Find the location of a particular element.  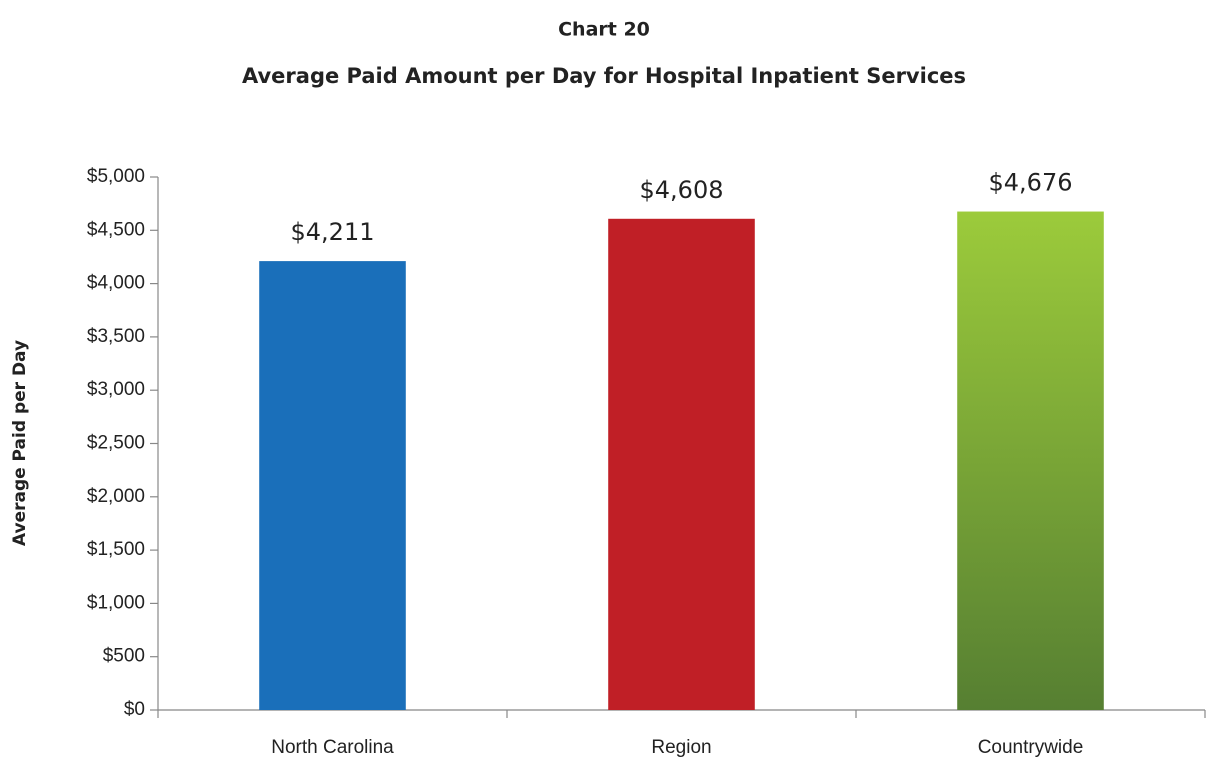

value-label: $4,676 is located at coordinates (1031, 183).